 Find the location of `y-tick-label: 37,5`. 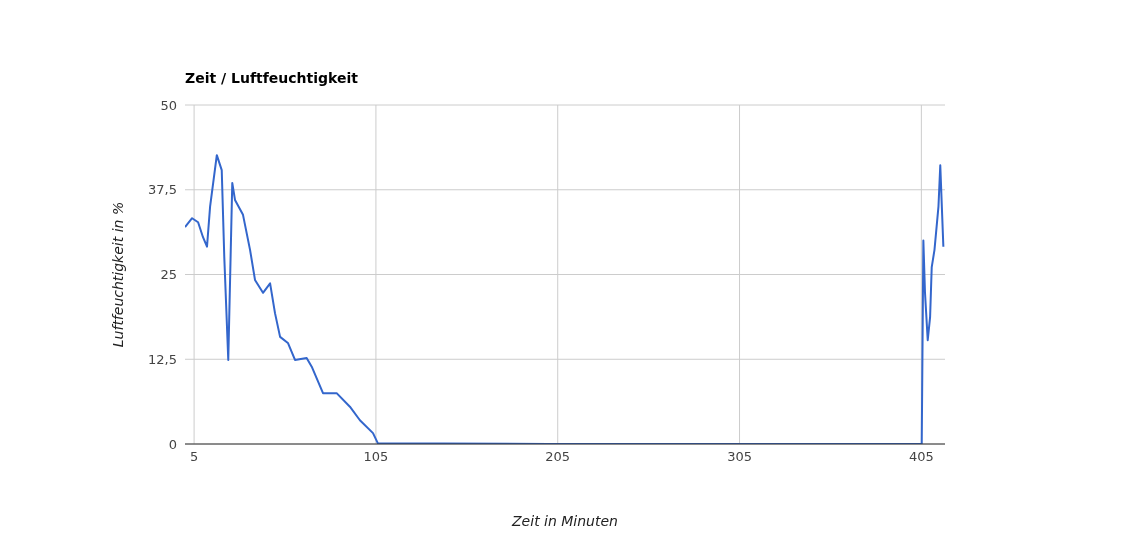

y-tick-label: 37,5 is located at coordinates (162, 190).